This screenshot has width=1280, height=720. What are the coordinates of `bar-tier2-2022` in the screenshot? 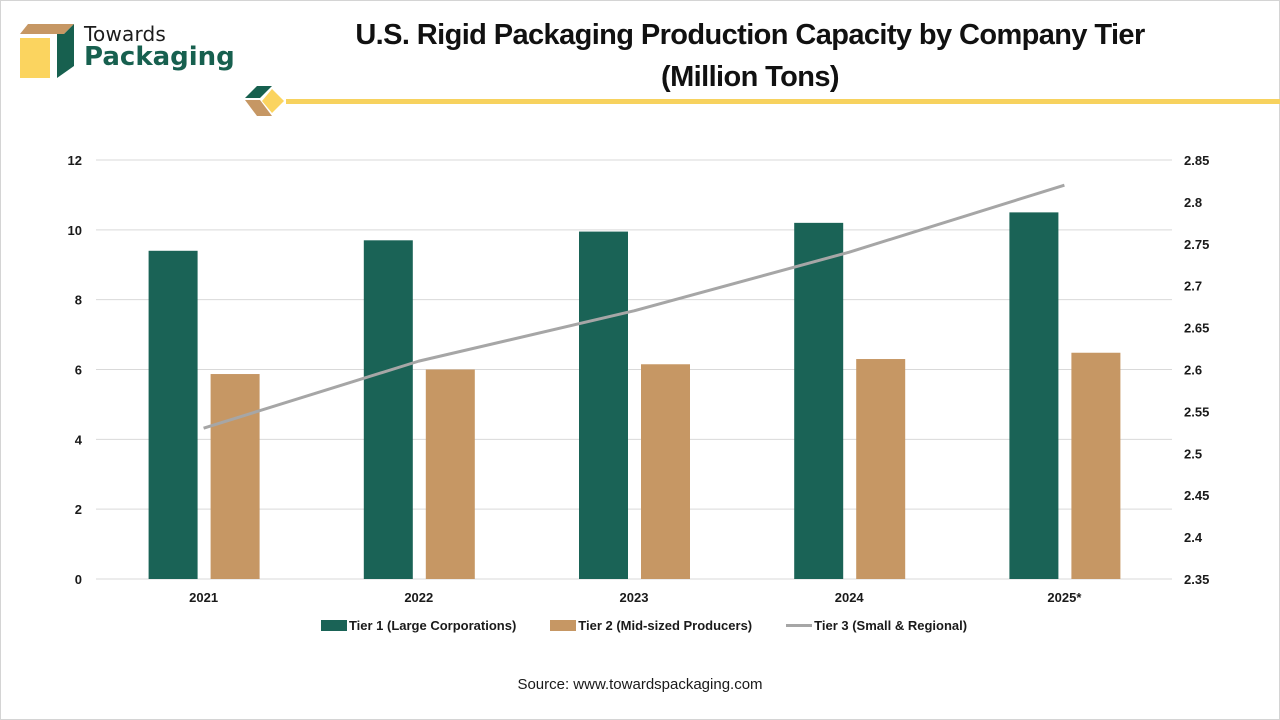 It's located at (450, 474).